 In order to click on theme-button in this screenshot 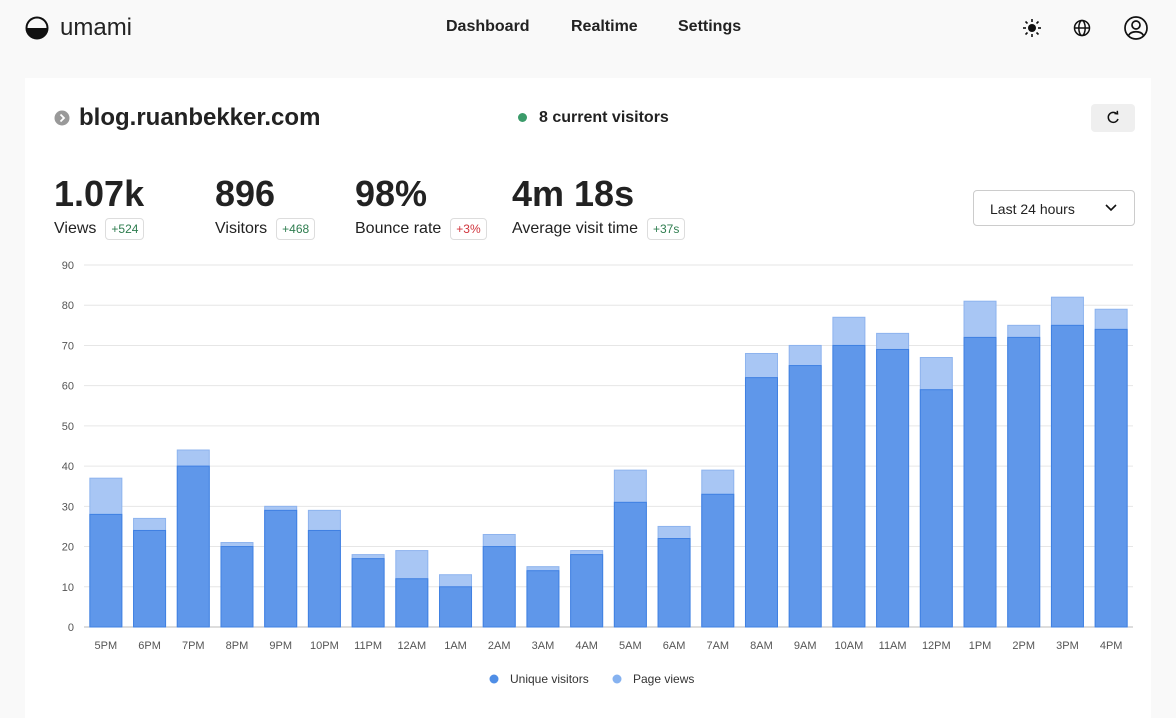, I will do `click(1032, 28)`.